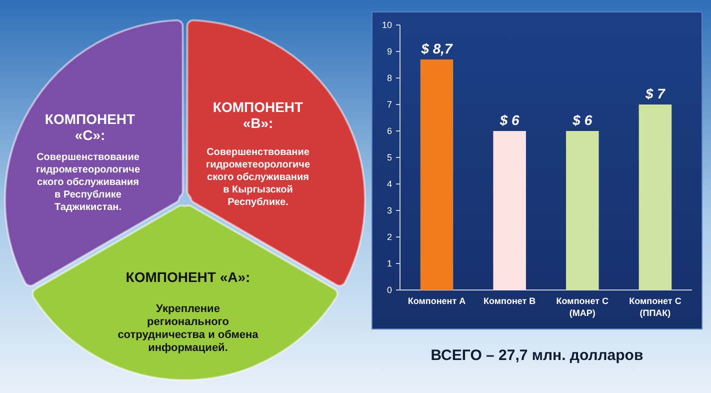  What do you see at coordinates (655, 94) in the screenshot?
I see `data-label: $ 7` at bounding box center [655, 94].